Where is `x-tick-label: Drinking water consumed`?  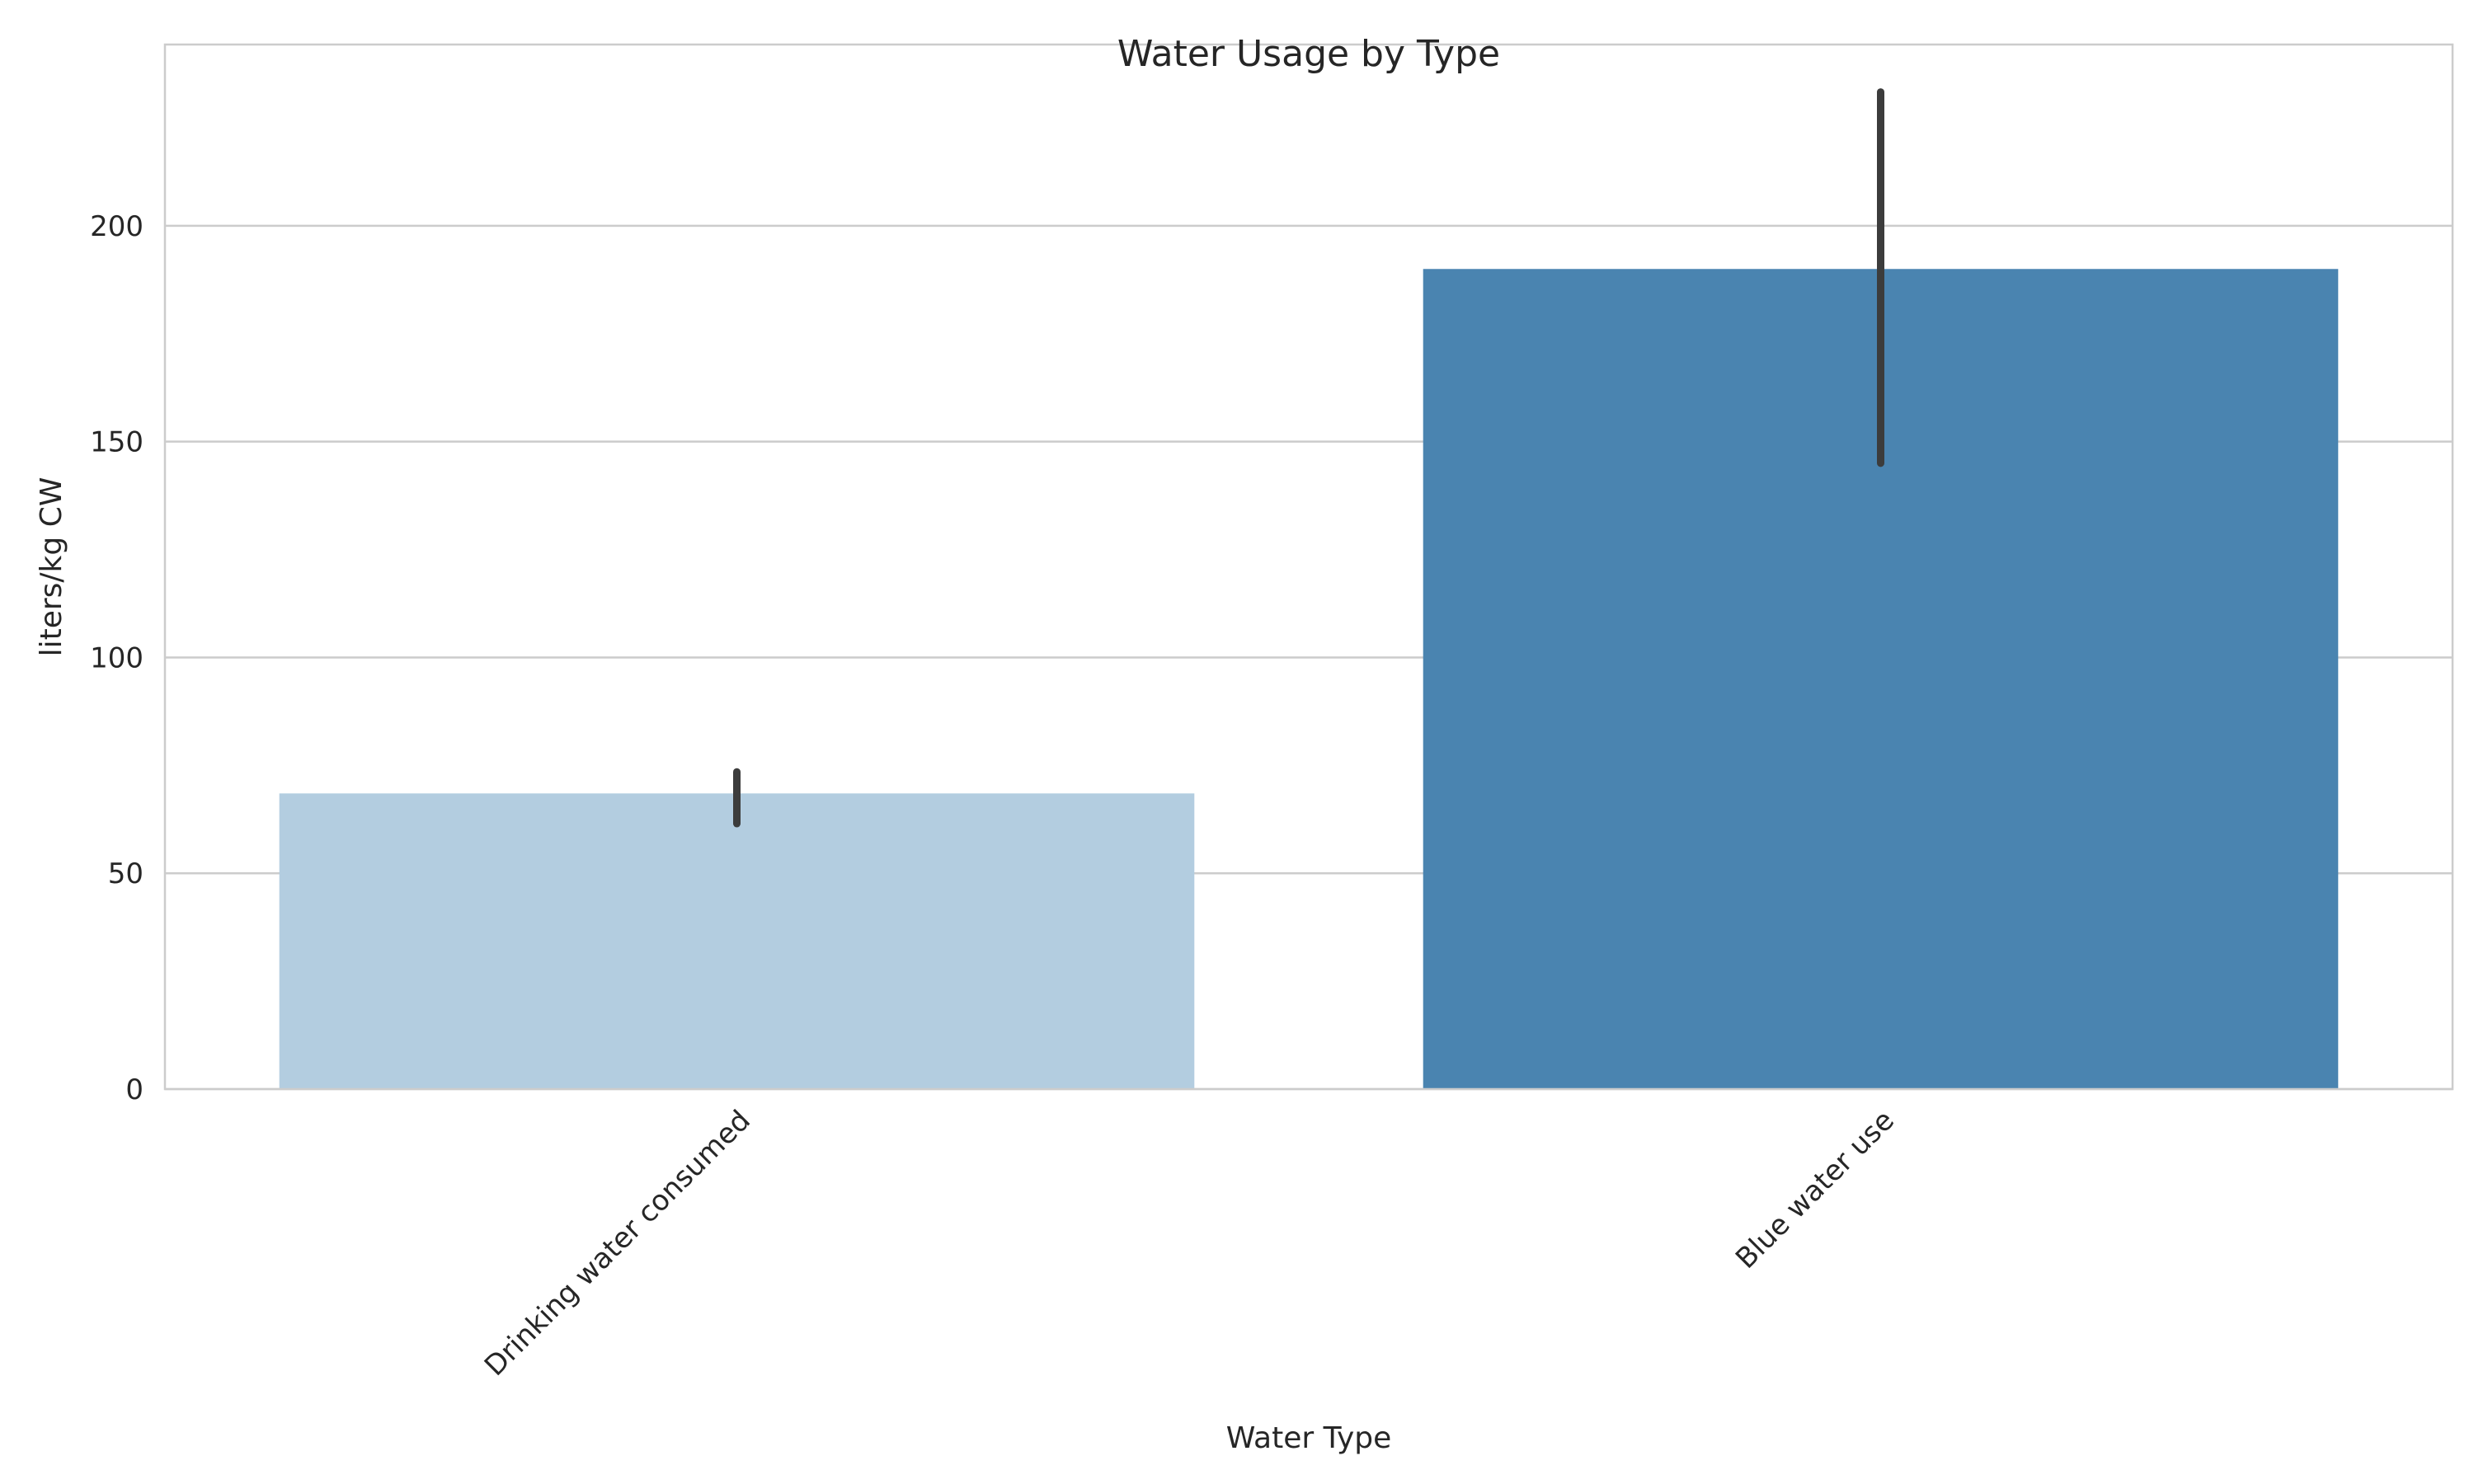
x-tick-label: Drinking water consumed is located at coordinates (617, 1243).